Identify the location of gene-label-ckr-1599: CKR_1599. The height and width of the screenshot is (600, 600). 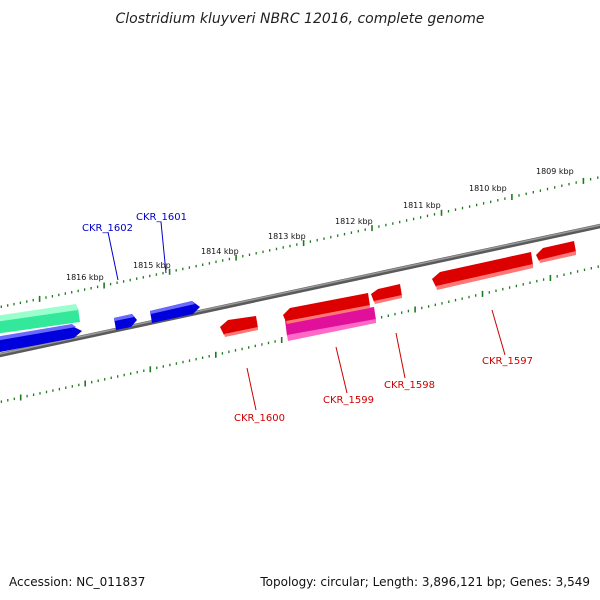
(348, 400).